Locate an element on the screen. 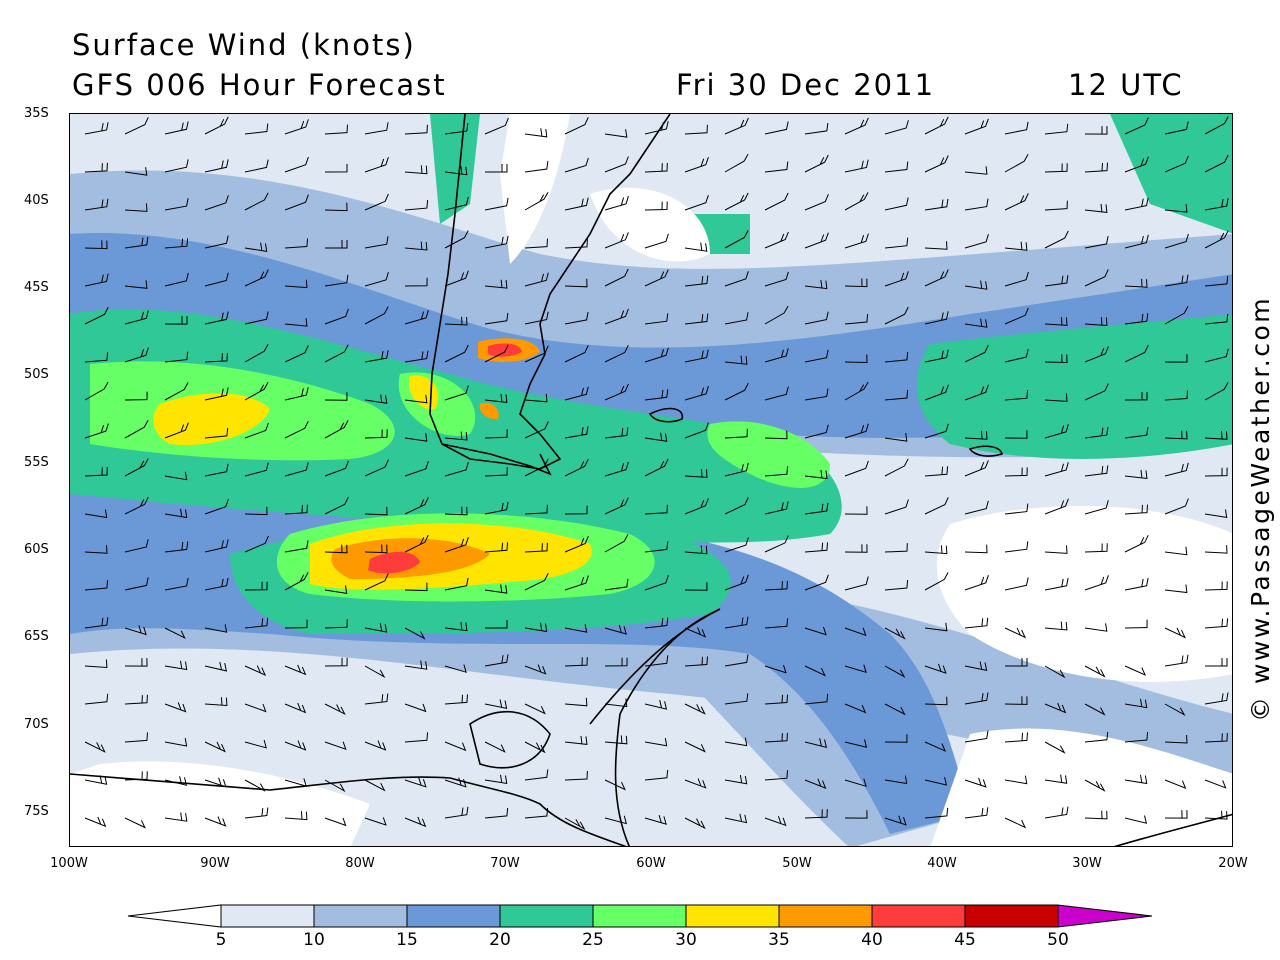 The height and width of the screenshot is (960, 1280). scale-label-5: 5 is located at coordinates (221, 940).